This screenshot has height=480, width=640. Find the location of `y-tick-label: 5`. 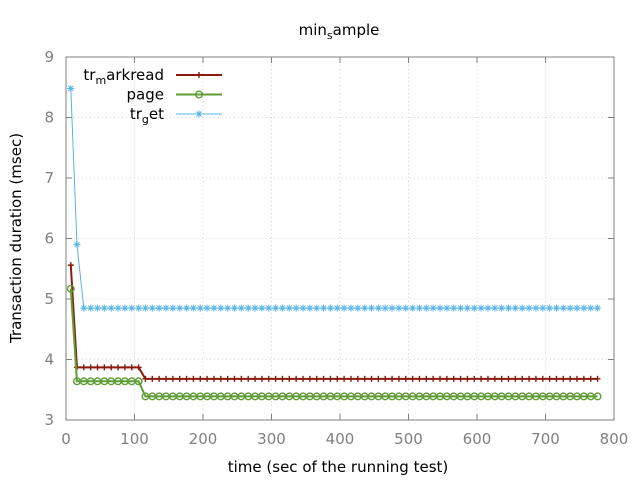

y-tick-label: 5 is located at coordinates (49, 299).